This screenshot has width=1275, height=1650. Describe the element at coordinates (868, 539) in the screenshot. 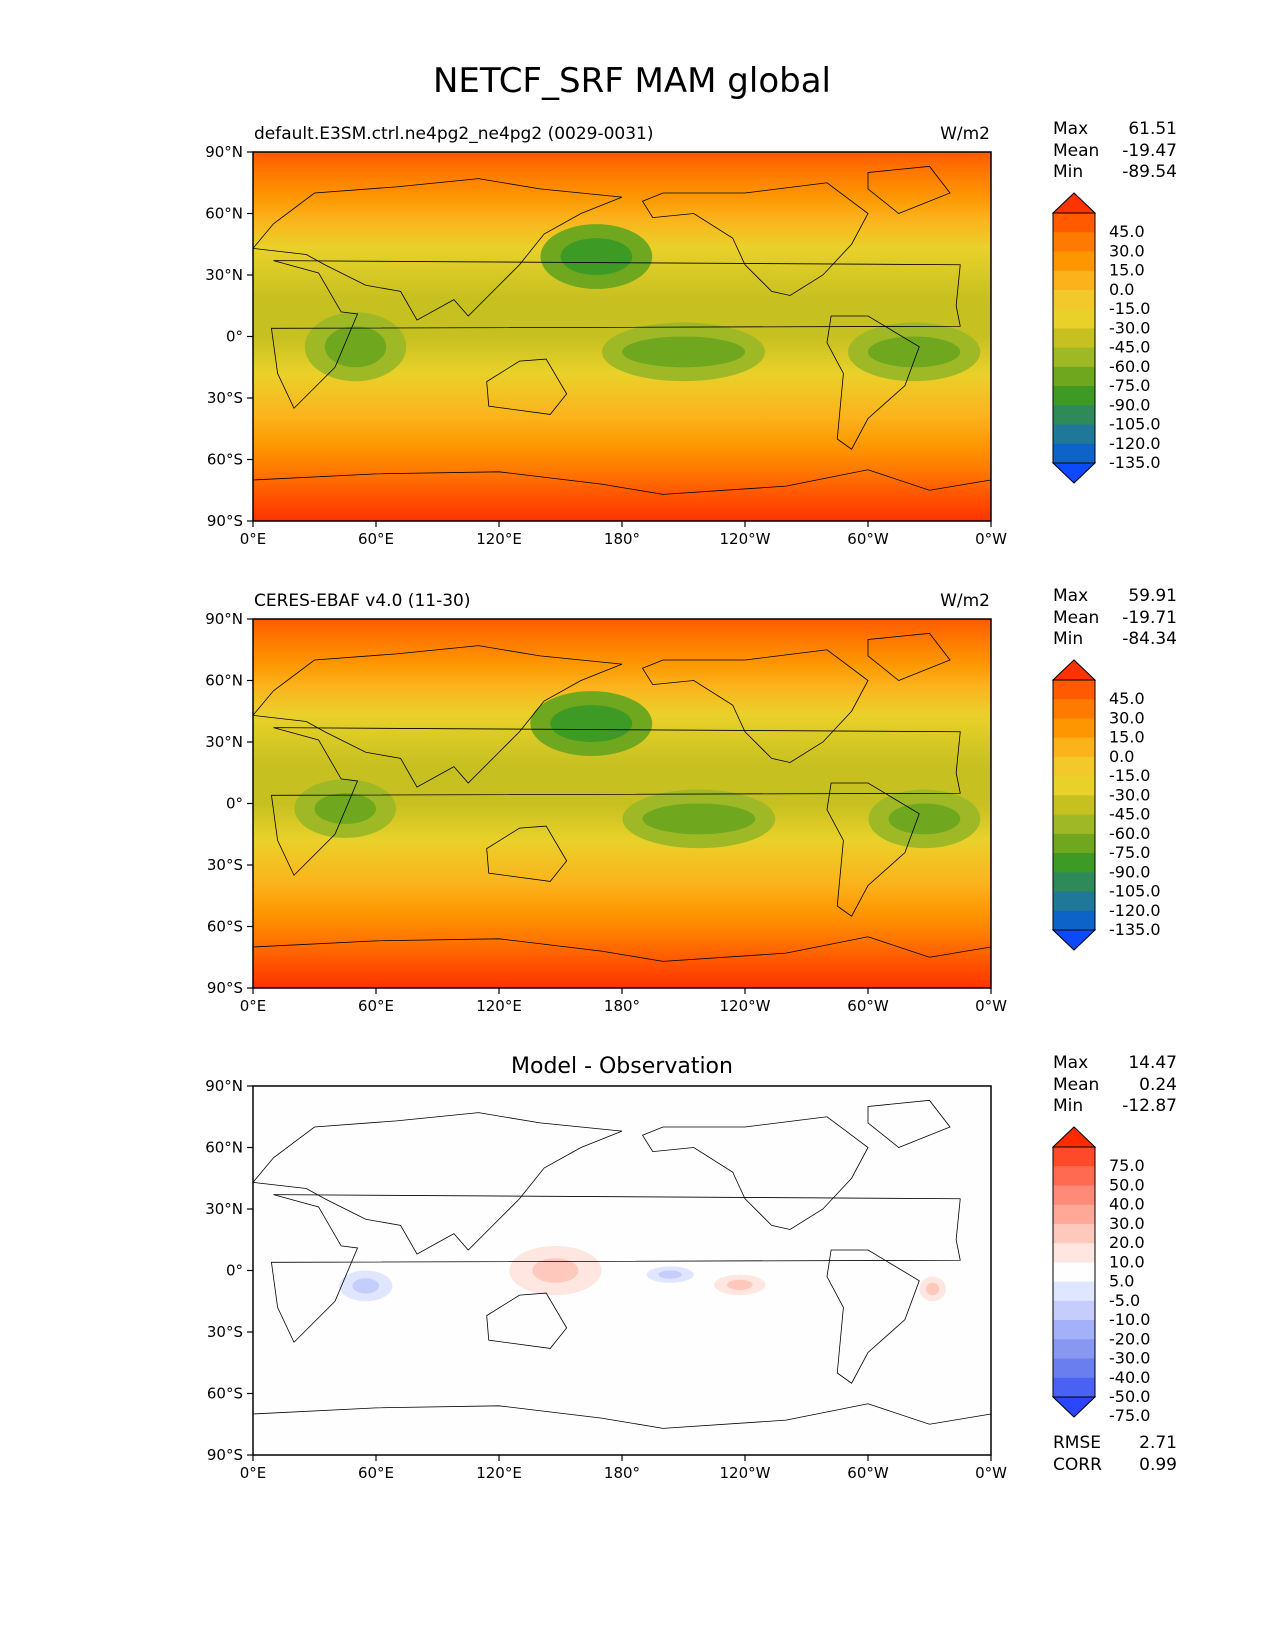

I see `lon-tick-label: 60°W` at that location.